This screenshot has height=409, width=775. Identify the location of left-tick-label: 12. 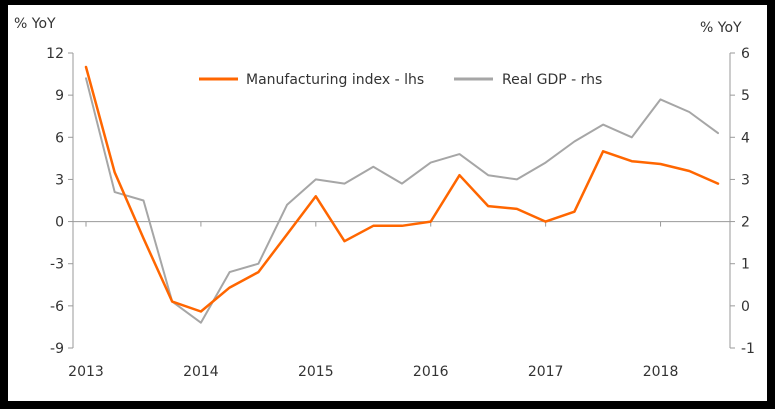
(55, 54).